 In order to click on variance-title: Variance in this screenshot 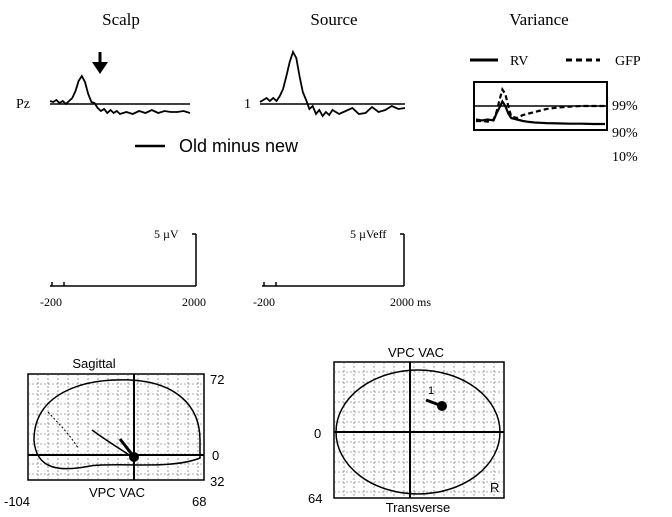, I will do `click(538, 19)`.